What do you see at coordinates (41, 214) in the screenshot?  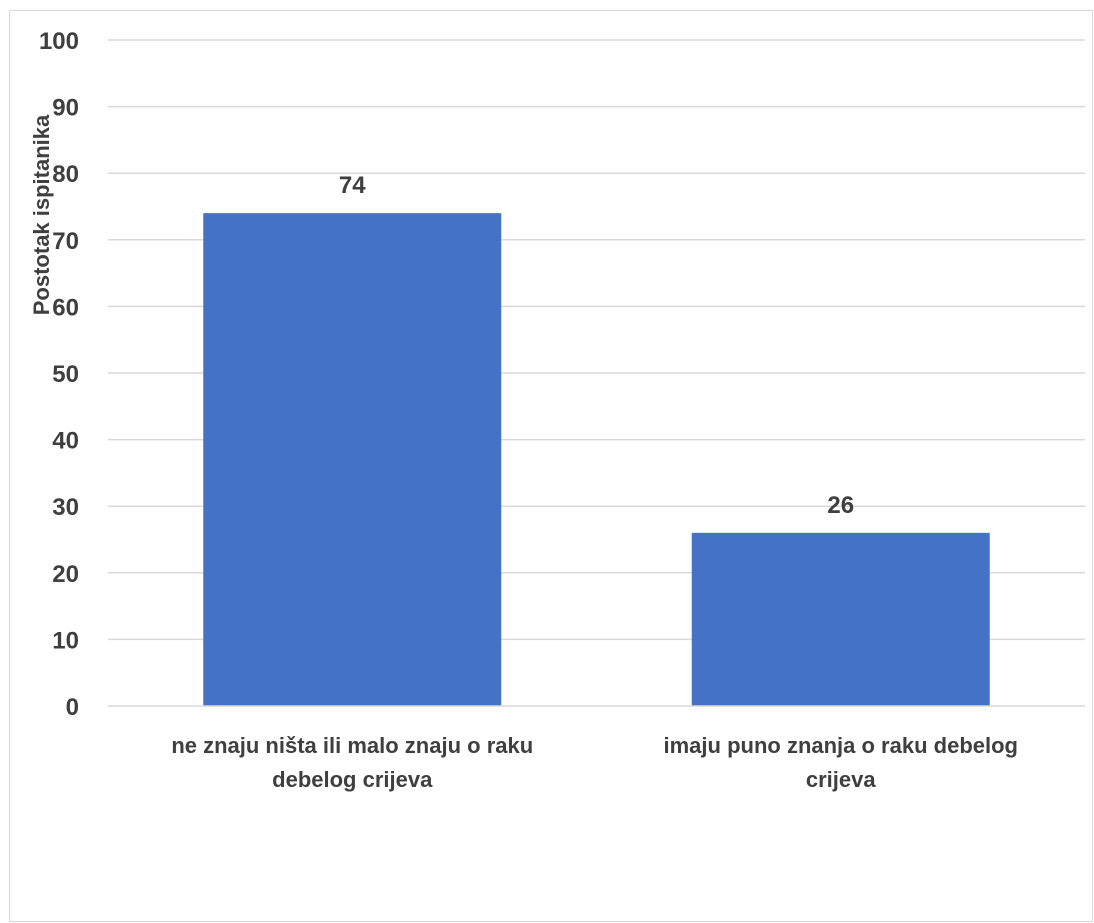 I see `y-axis-title: Postotak ispitanika` at bounding box center [41, 214].